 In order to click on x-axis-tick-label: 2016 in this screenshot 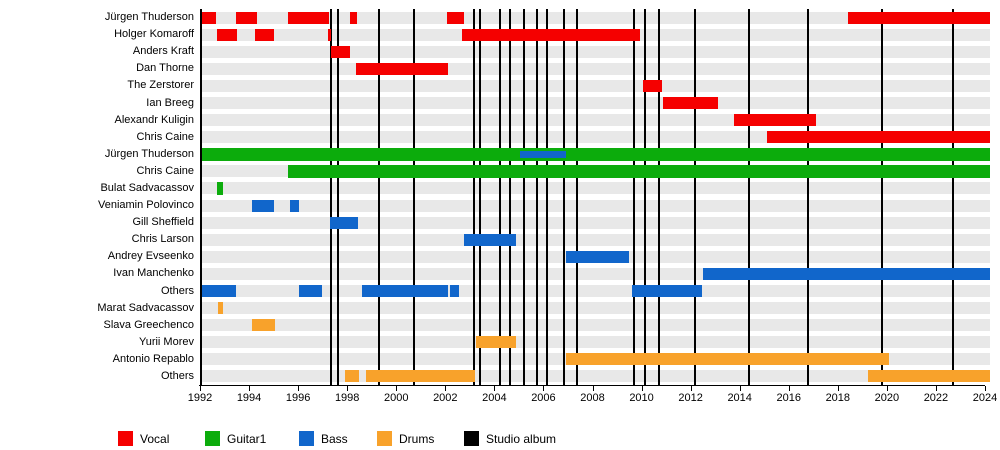, I will do `click(788, 398)`.